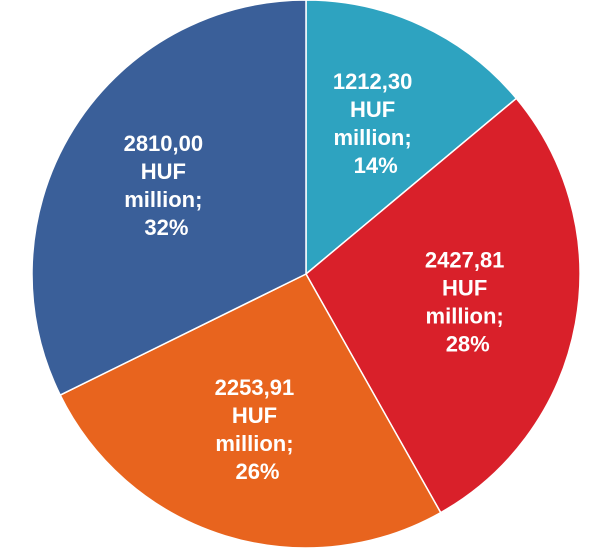  I want to click on data-label-line: 2427,81, so click(468, 259).